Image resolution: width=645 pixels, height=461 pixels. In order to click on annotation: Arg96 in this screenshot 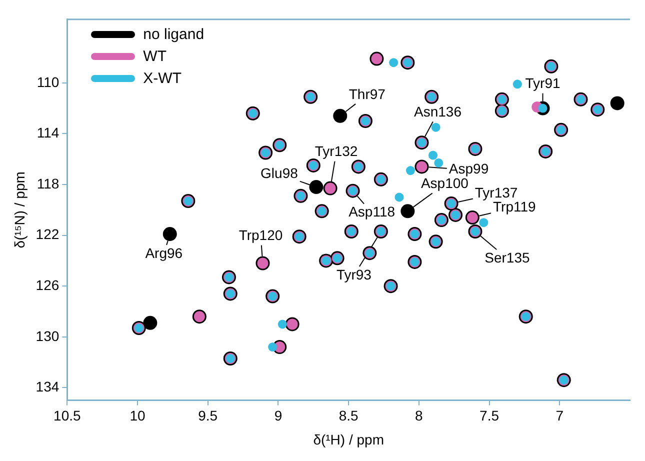, I will do `click(164, 252)`.